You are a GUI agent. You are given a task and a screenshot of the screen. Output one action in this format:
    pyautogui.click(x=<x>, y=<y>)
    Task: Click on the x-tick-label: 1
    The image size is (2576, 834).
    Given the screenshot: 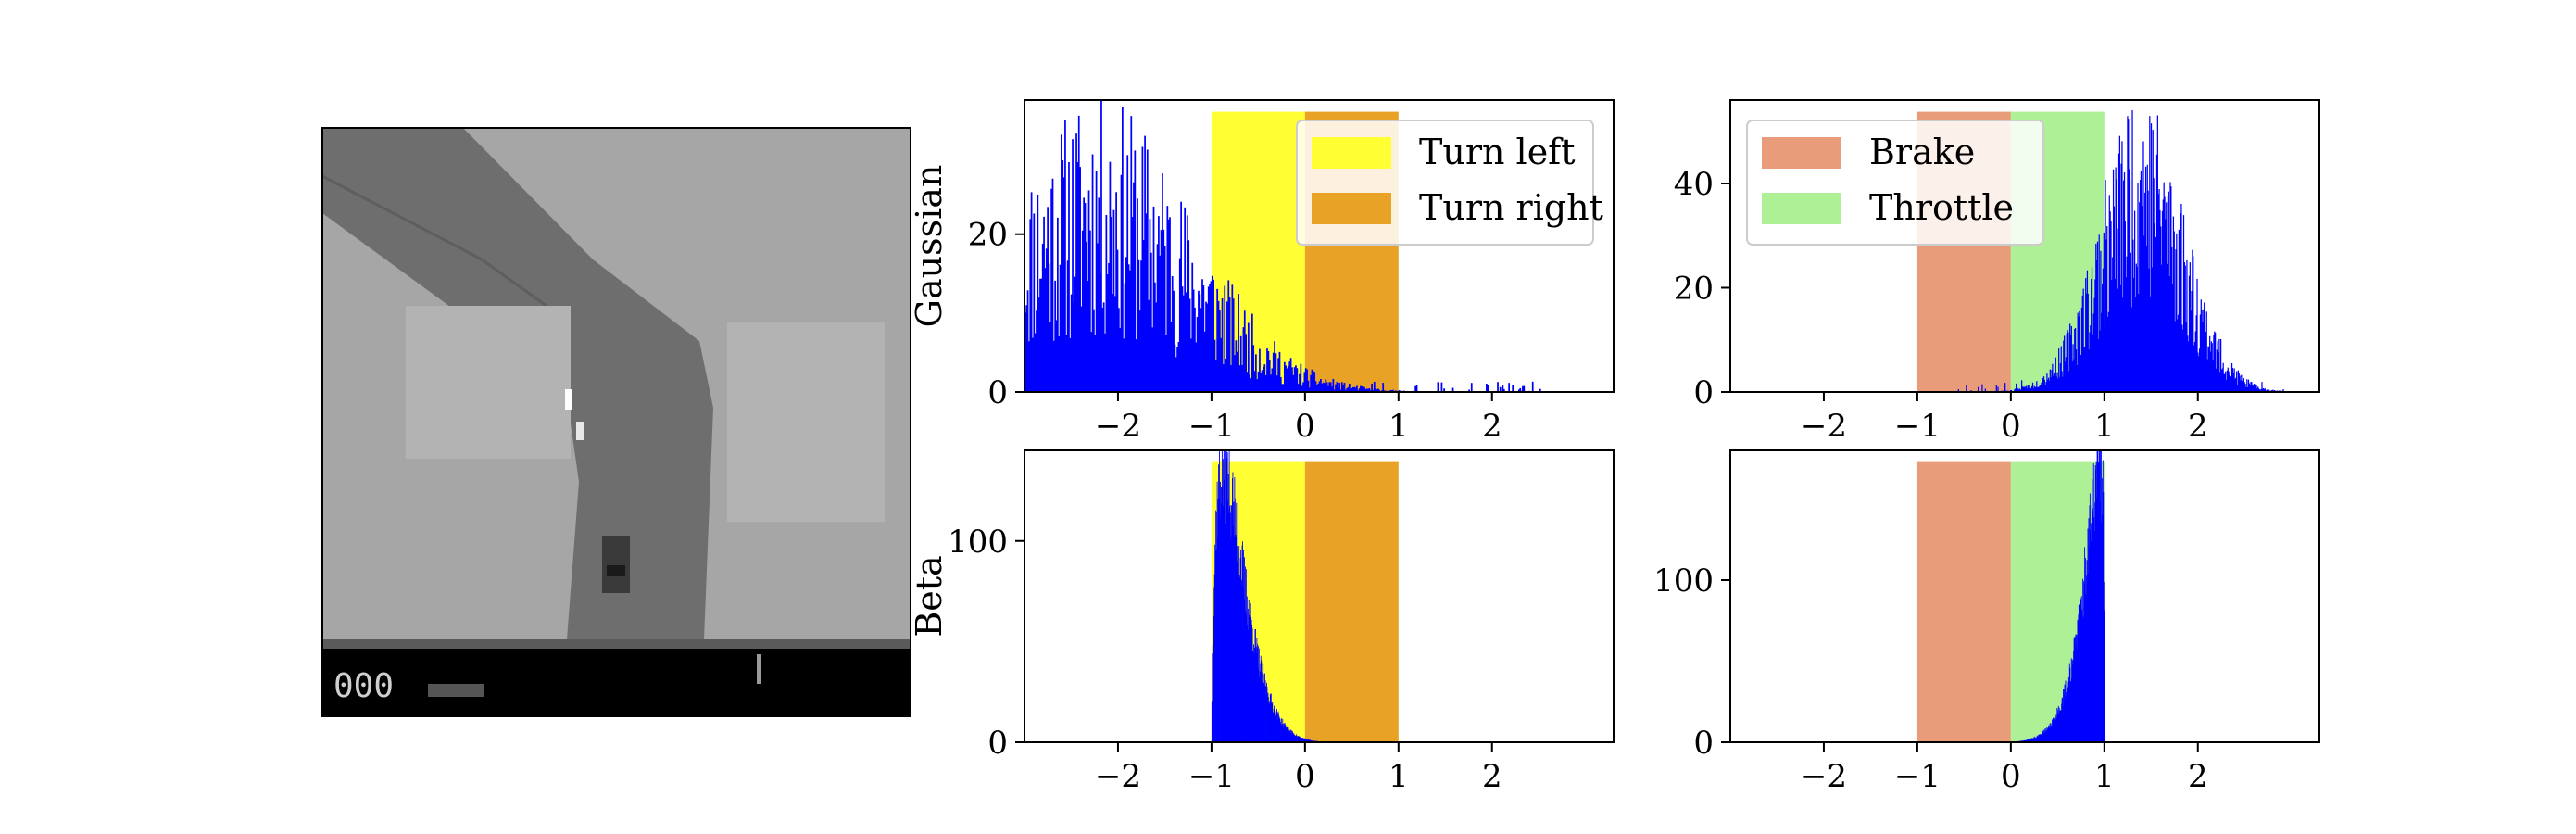 What is the action you would take?
    pyautogui.click(x=1399, y=426)
    